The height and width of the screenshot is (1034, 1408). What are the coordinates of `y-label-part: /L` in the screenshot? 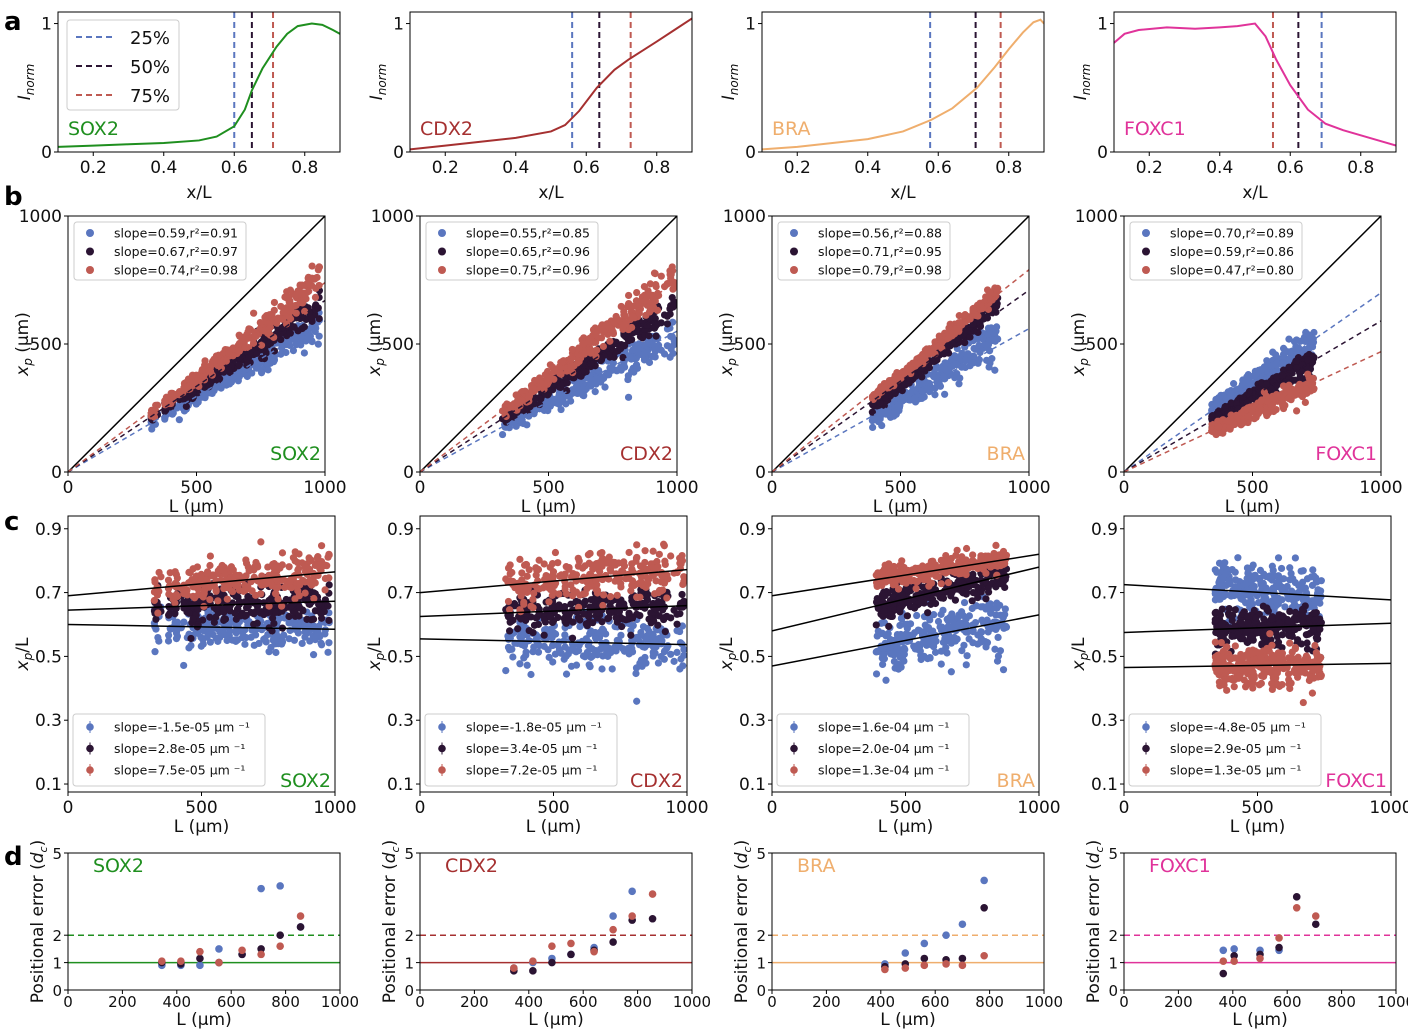 It's located at (375, 645).